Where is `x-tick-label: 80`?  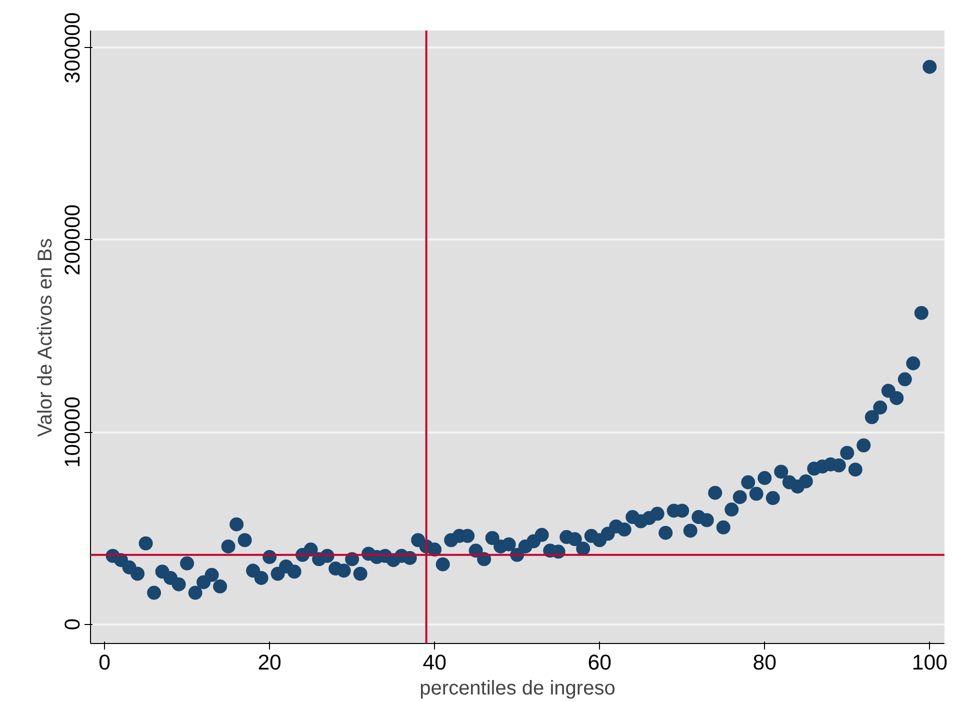 x-tick-label: 80 is located at coordinates (764, 662).